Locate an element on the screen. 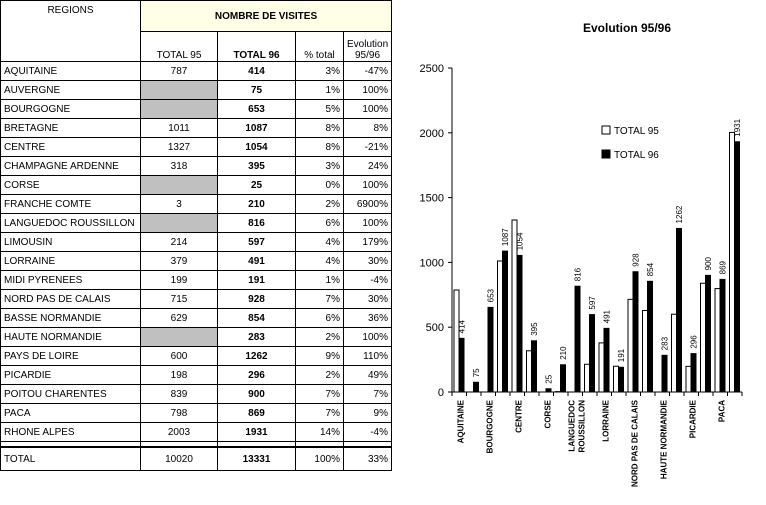  table-row: NORD PAS DE CALAIS 715 928 7% 30% is located at coordinates (196, 299).